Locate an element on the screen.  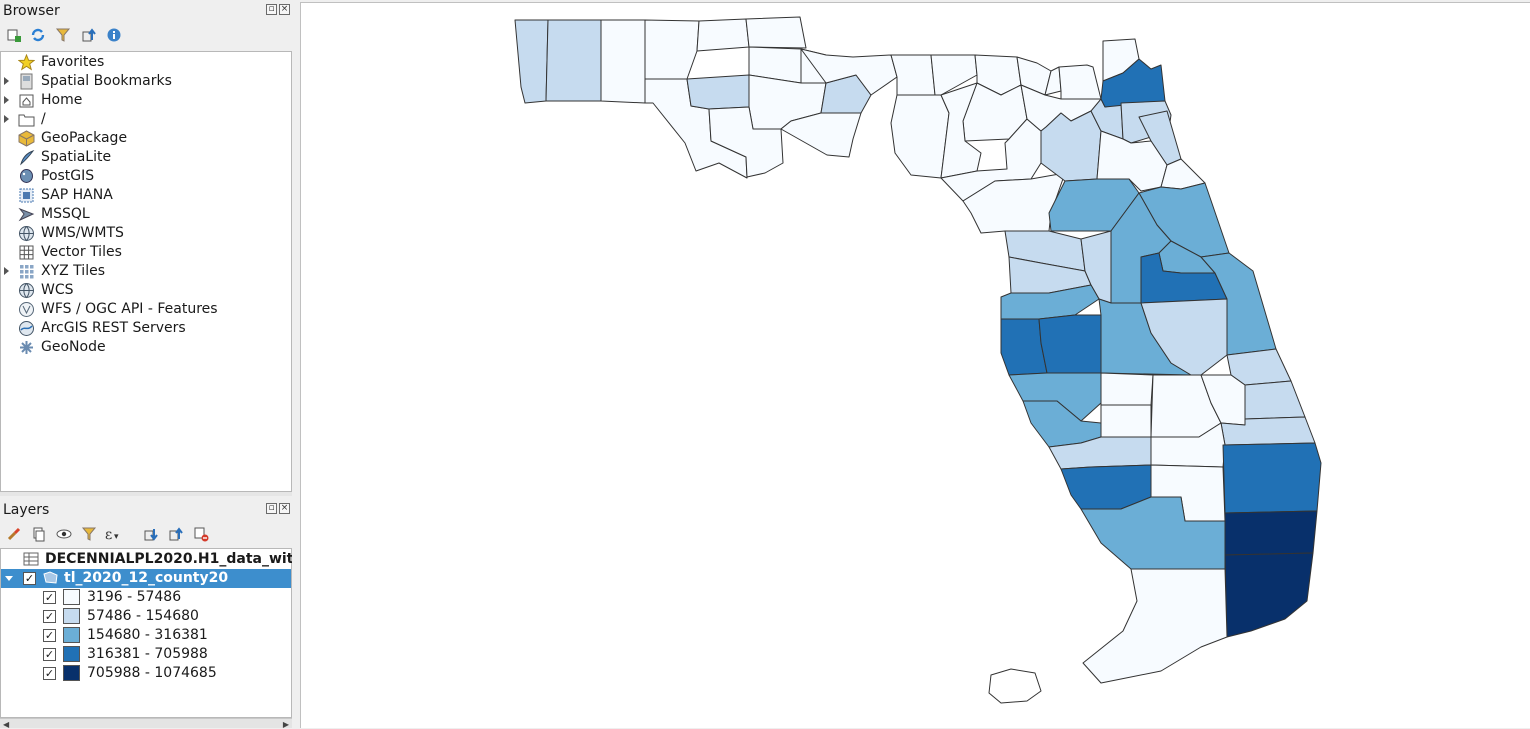
filter-legend-button is located at coordinates (89, 534).